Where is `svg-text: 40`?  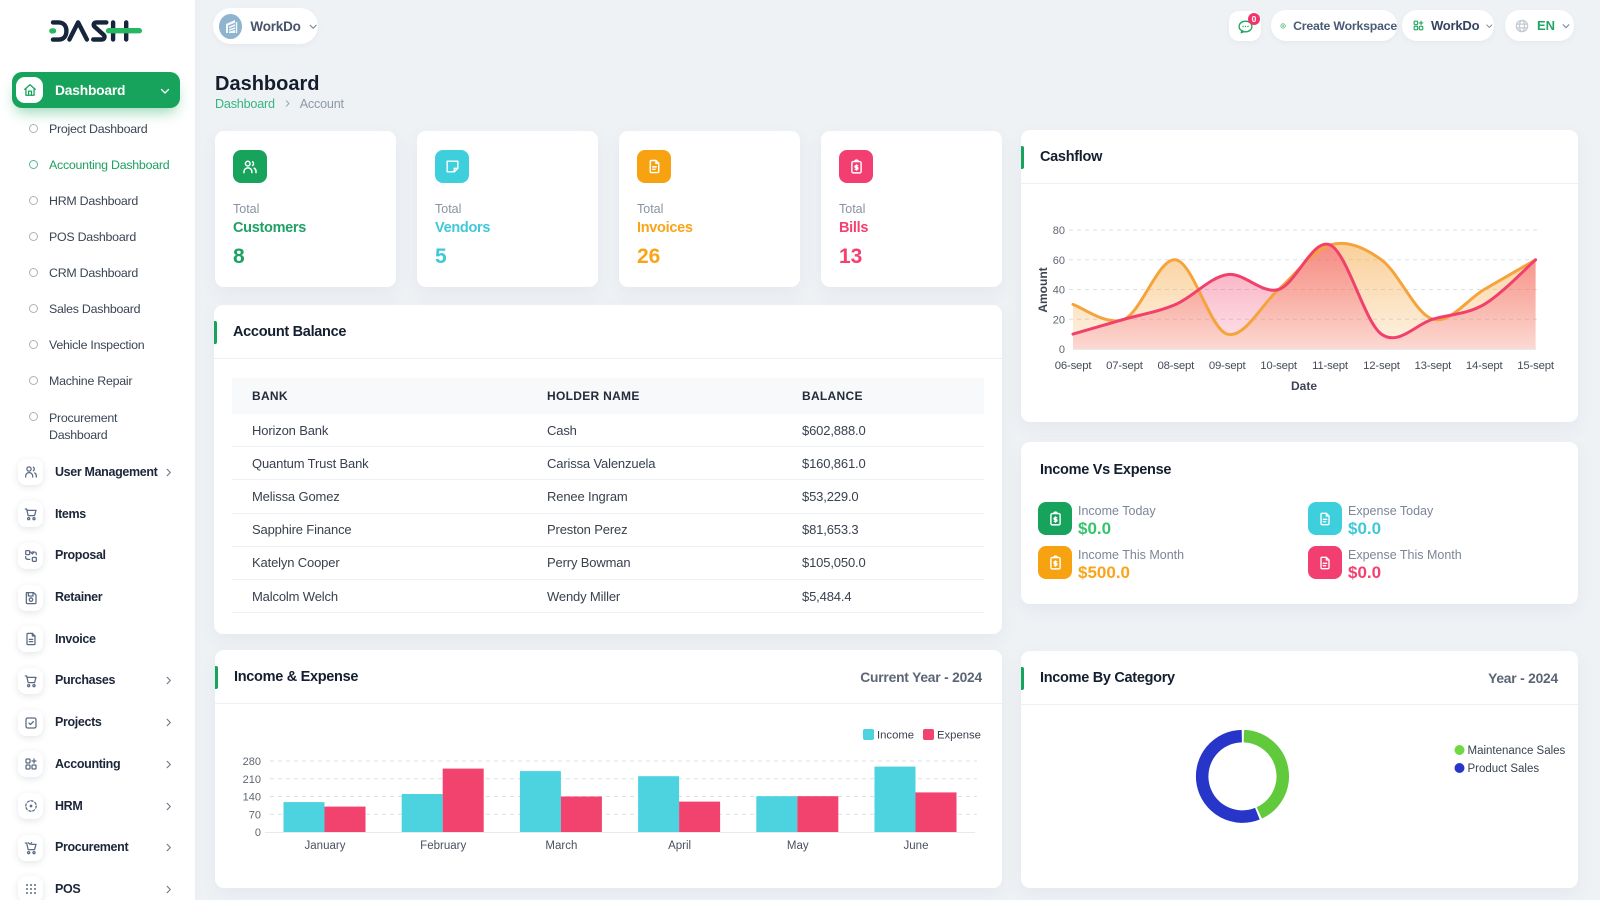 svg-text: 40 is located at coordinates (1059, 291).